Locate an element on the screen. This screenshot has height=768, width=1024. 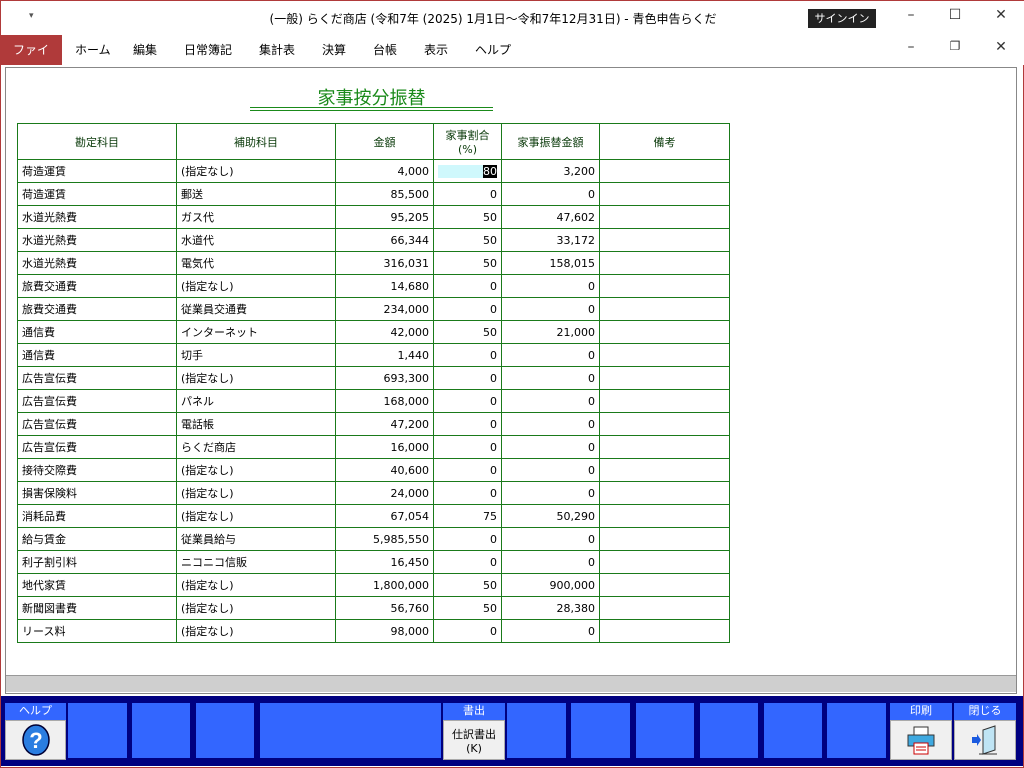
menu-help: ヘルプ is located at coordinates (493, 50).